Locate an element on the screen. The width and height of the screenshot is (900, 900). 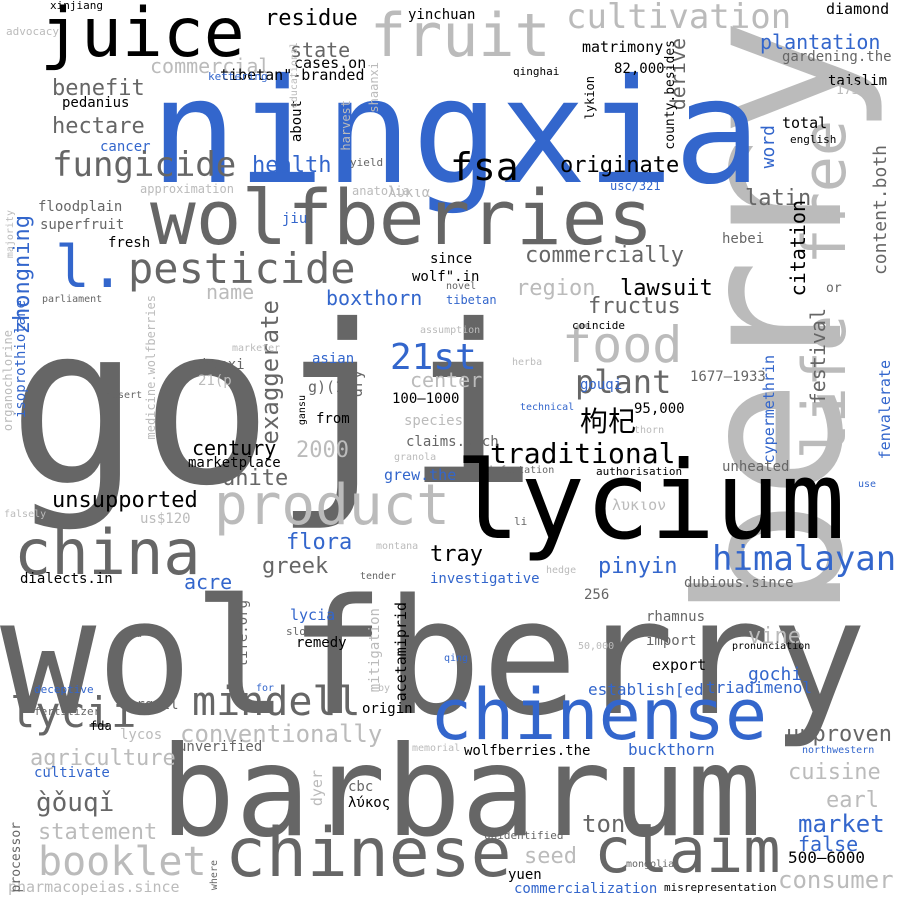
word-xinjiang: xinjiang is located at coordinates (76, 6).